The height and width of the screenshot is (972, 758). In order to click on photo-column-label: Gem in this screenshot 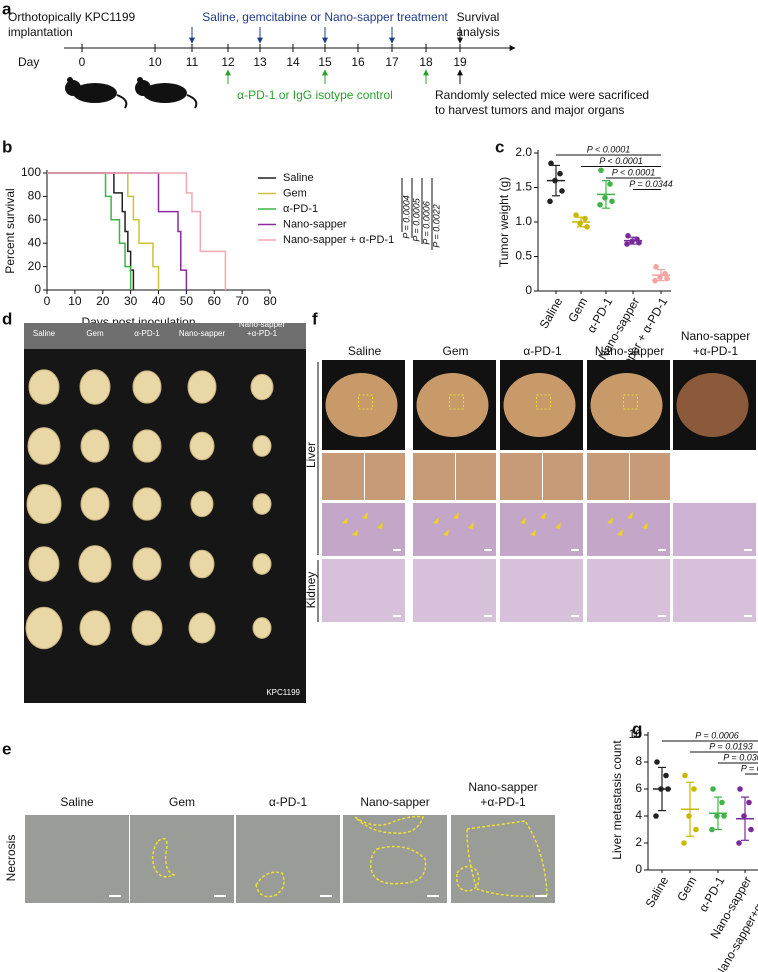, I will do `click(95, 333)`.